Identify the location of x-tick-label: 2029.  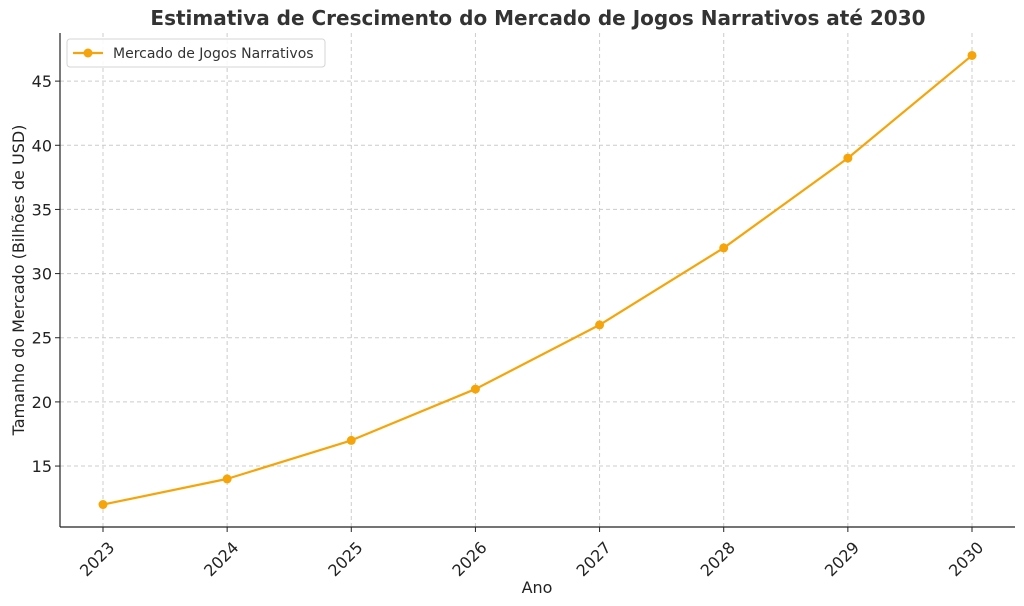
(842, 559).